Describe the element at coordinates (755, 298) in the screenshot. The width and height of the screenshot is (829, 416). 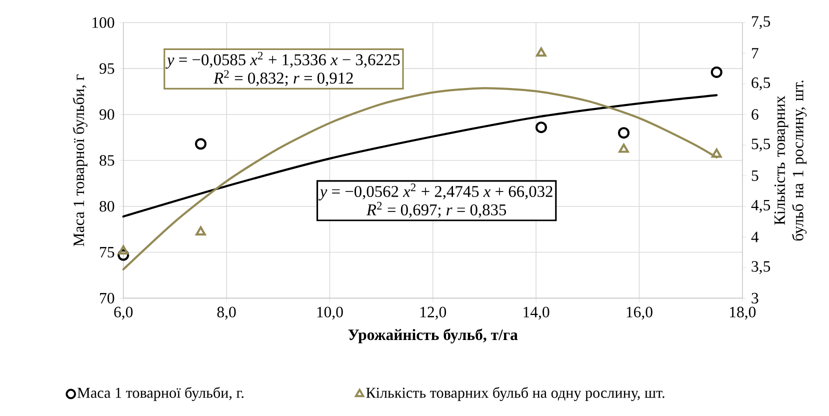
I see `y2-tick-label: 3` at that location.